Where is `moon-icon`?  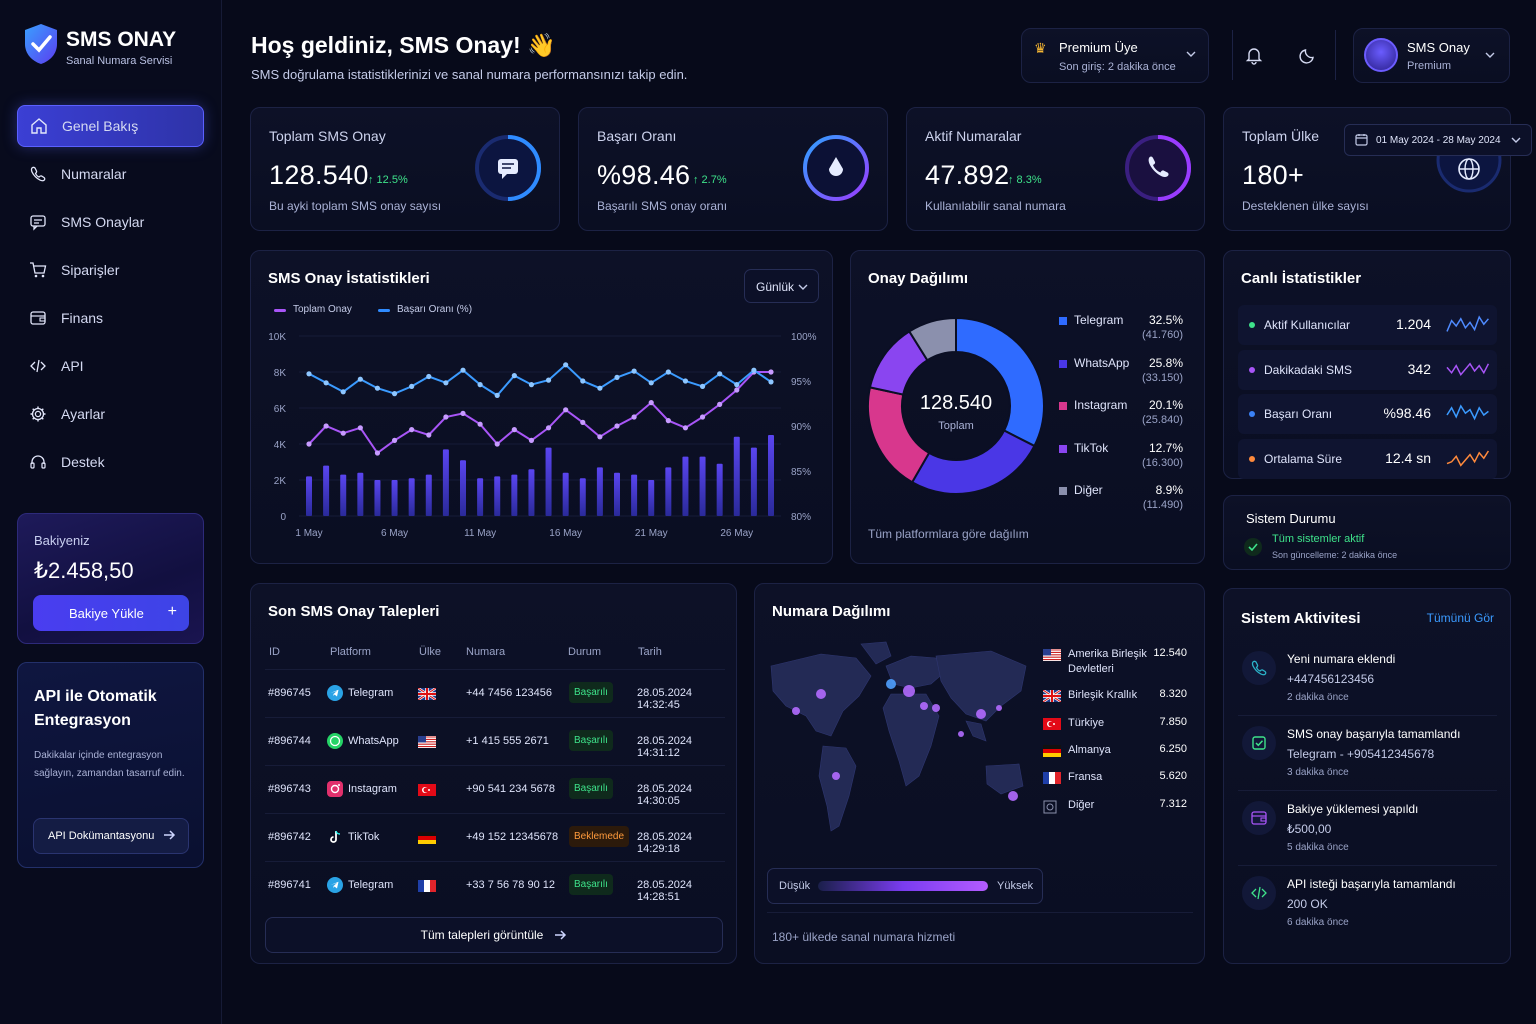 moon-icon is located at coordinates (1308, 55).